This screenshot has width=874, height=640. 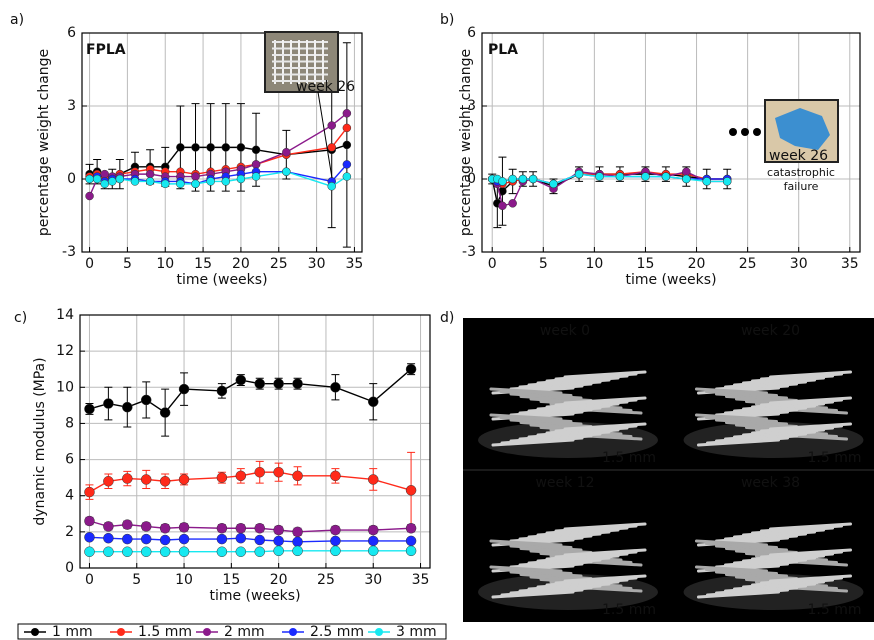 What do you see at coordinates (69, 532) in the screenshot?
I see `y-tick-label: 2` at bounding box center [69, 532].